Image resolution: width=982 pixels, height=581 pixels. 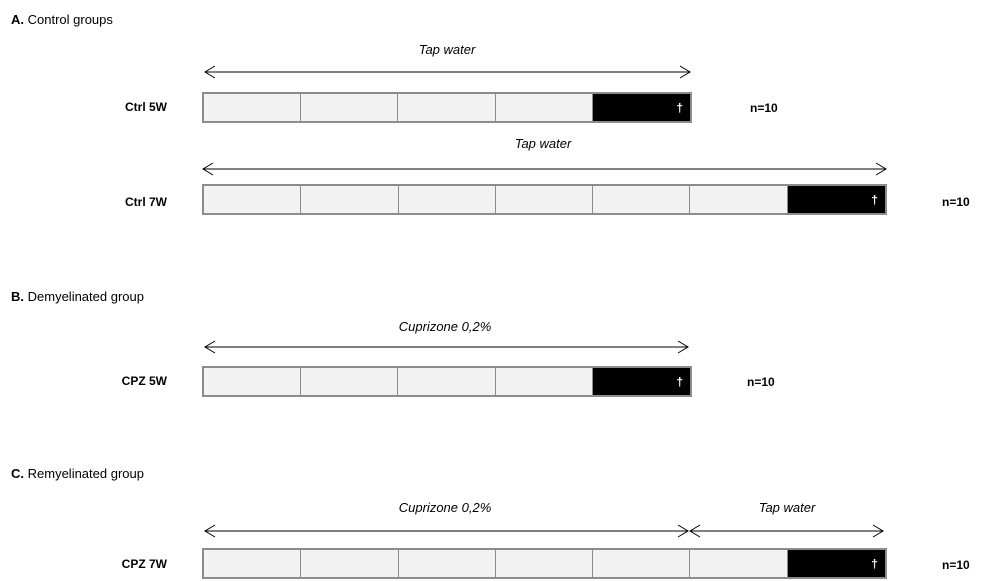 What do you see at coordinates (544, 169) in the screenshot?
I see `arrow-ctrl7w-tap-water` at bounding box center [544, 169].